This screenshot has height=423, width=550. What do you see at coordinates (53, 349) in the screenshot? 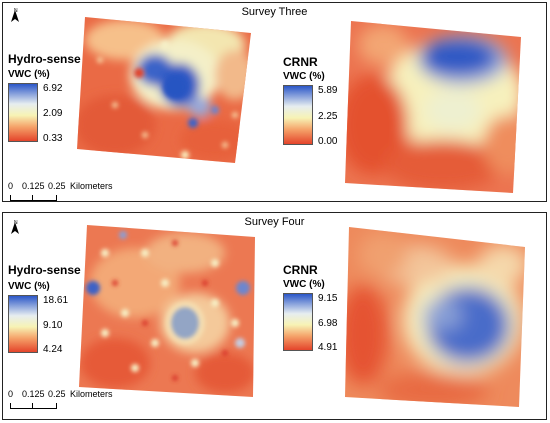
I see `hydro-legend-min: 4.24` at bounding box center [53, 349].